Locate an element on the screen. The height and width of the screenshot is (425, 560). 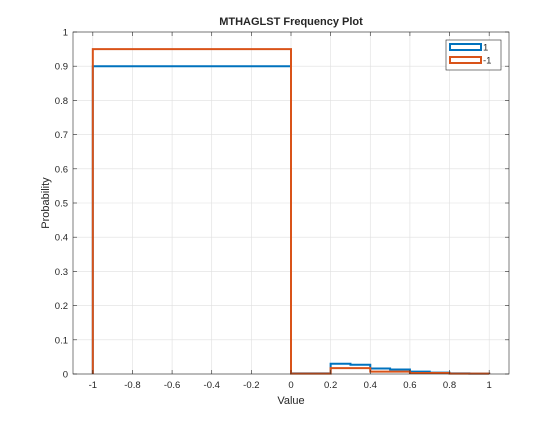
x-tick-label: 0.2 is located at coordinates (330, 385).